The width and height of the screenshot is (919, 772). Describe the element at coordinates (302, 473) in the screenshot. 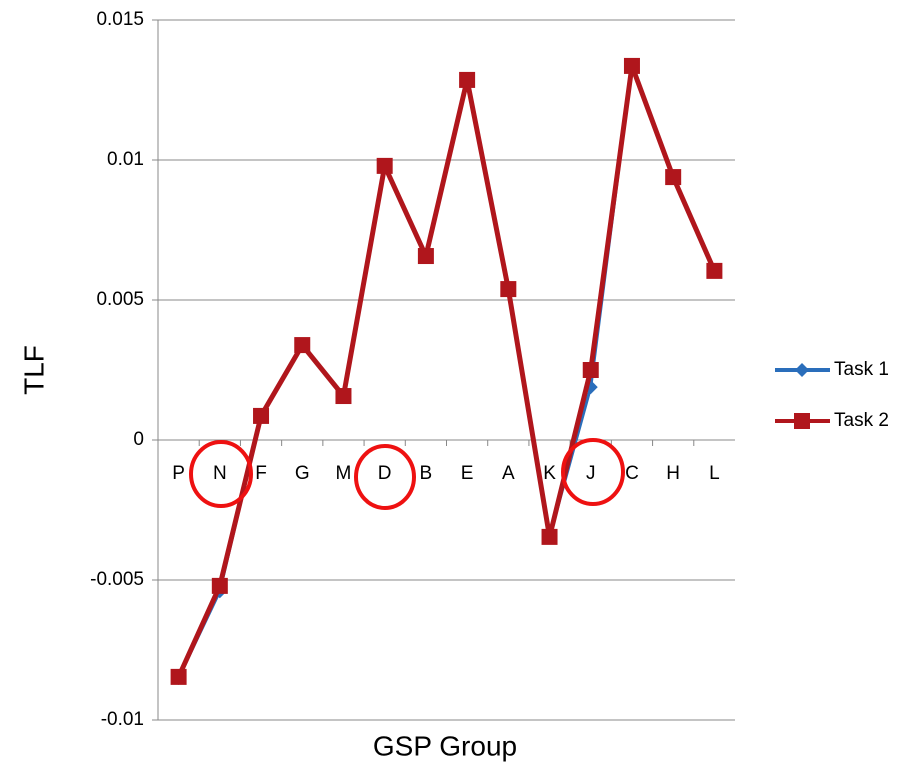

I see `x-tick-label: G` at that location.